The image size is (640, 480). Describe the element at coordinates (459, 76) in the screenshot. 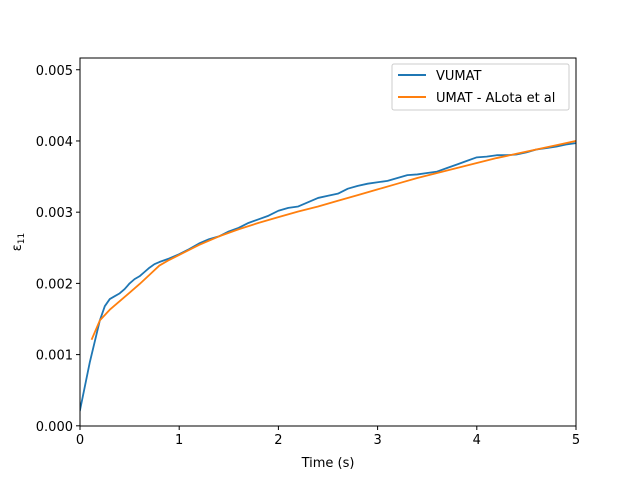

I see `legend-label-vumat: VUMAT` at that location.